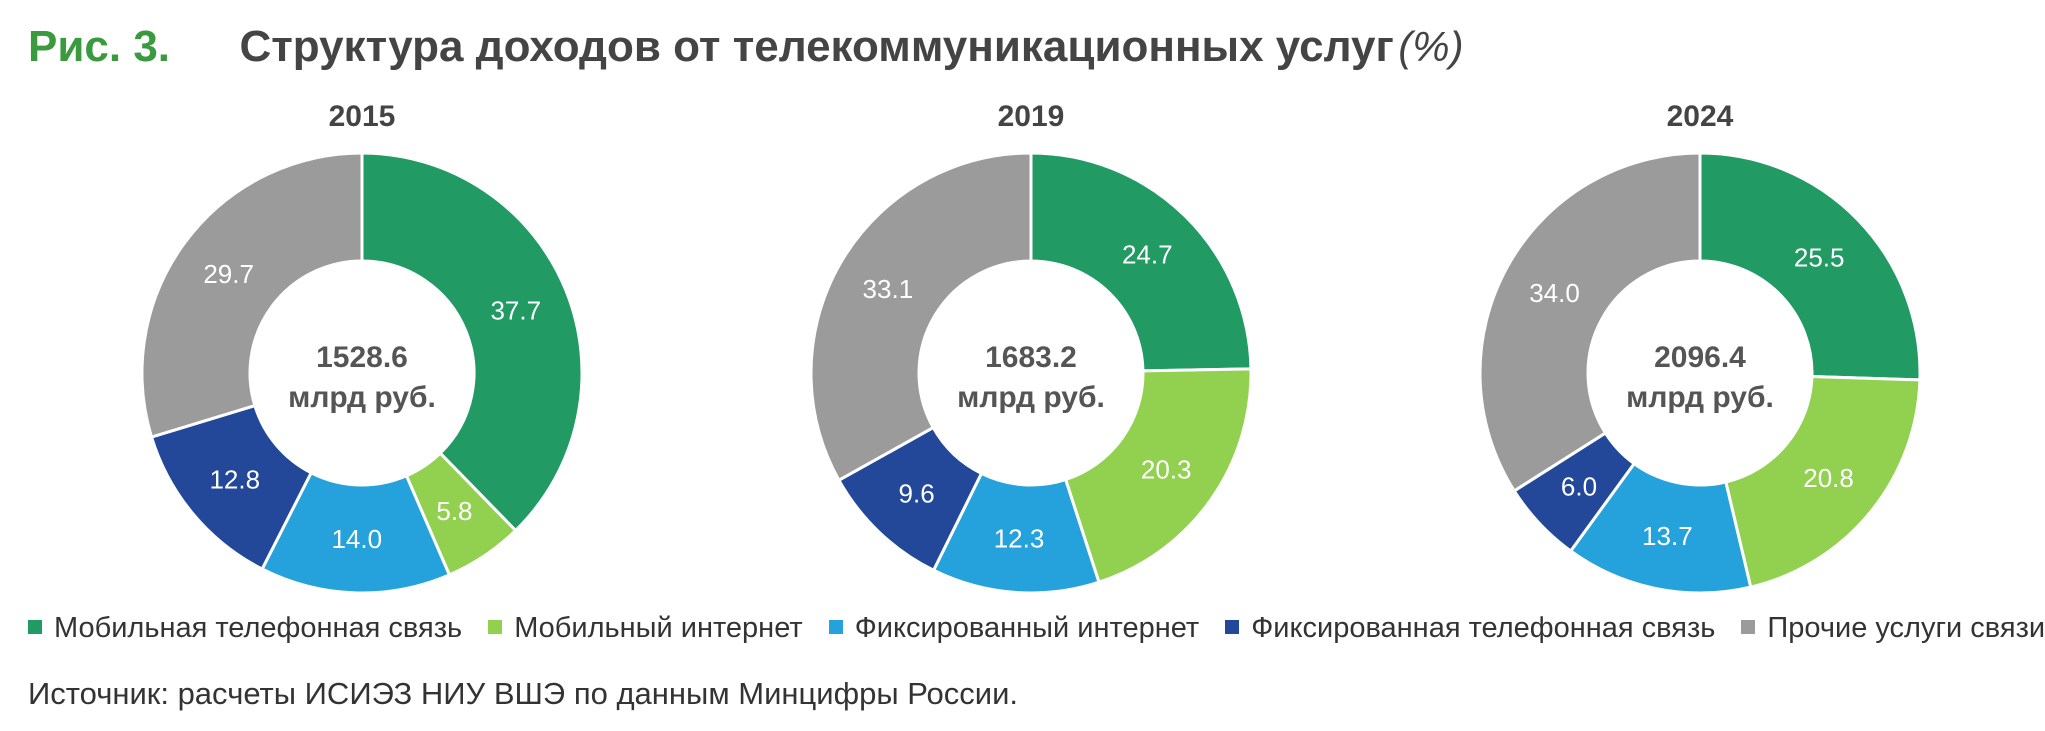 Image resolution: width=2045 pixels, height=731 pixels. I want to click on chart-year-title: 2015, so click(362, 116).